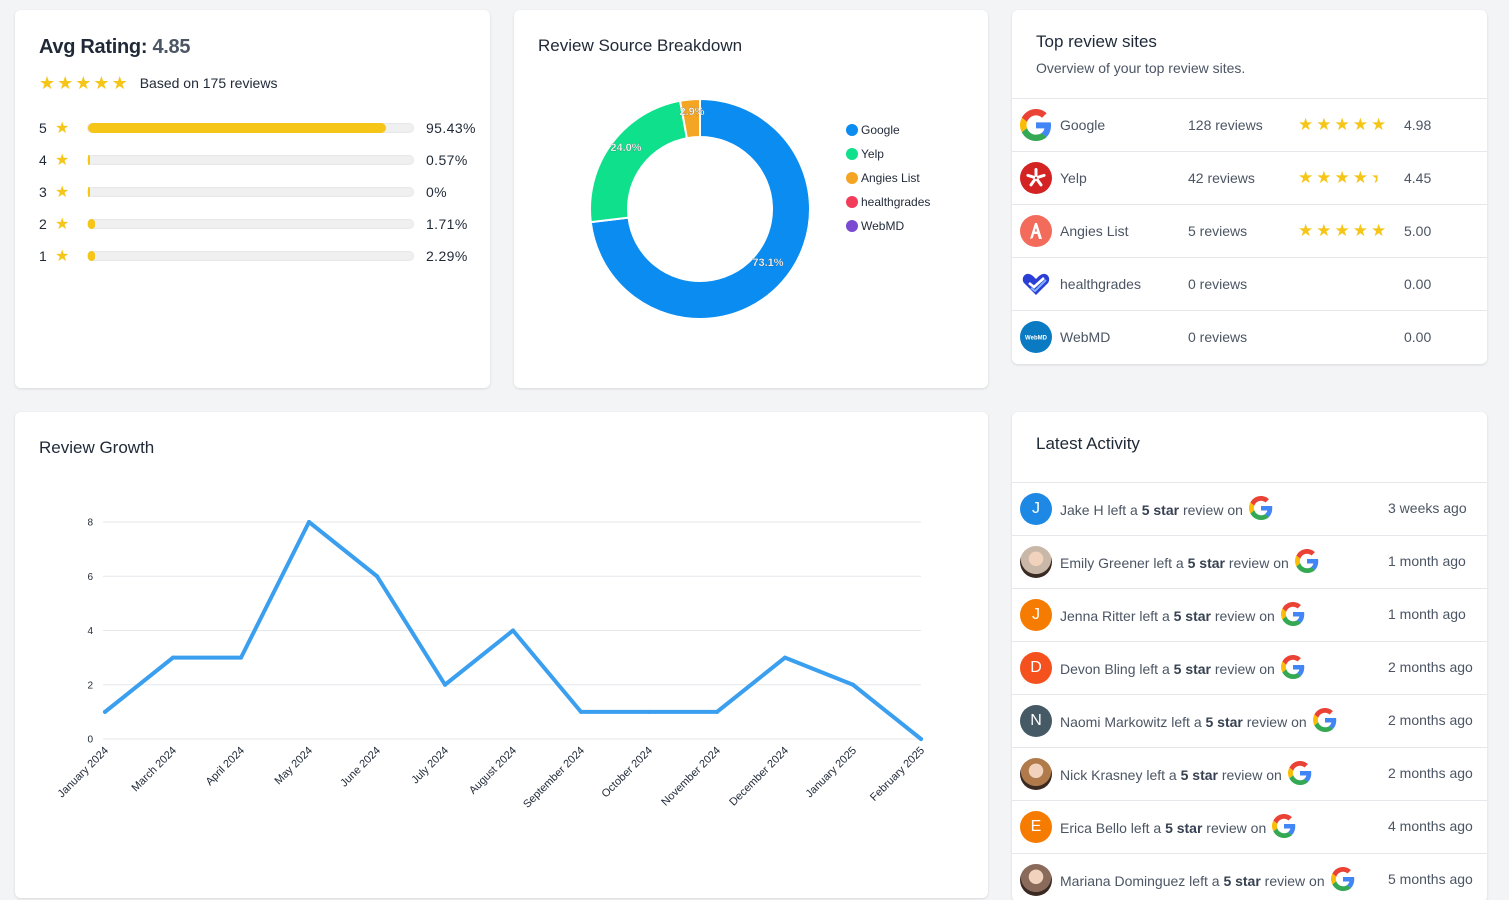  Describe the element at coordinates (691, 112) in the screenshot. I see `donut-data-label: 2.9%` at that location.